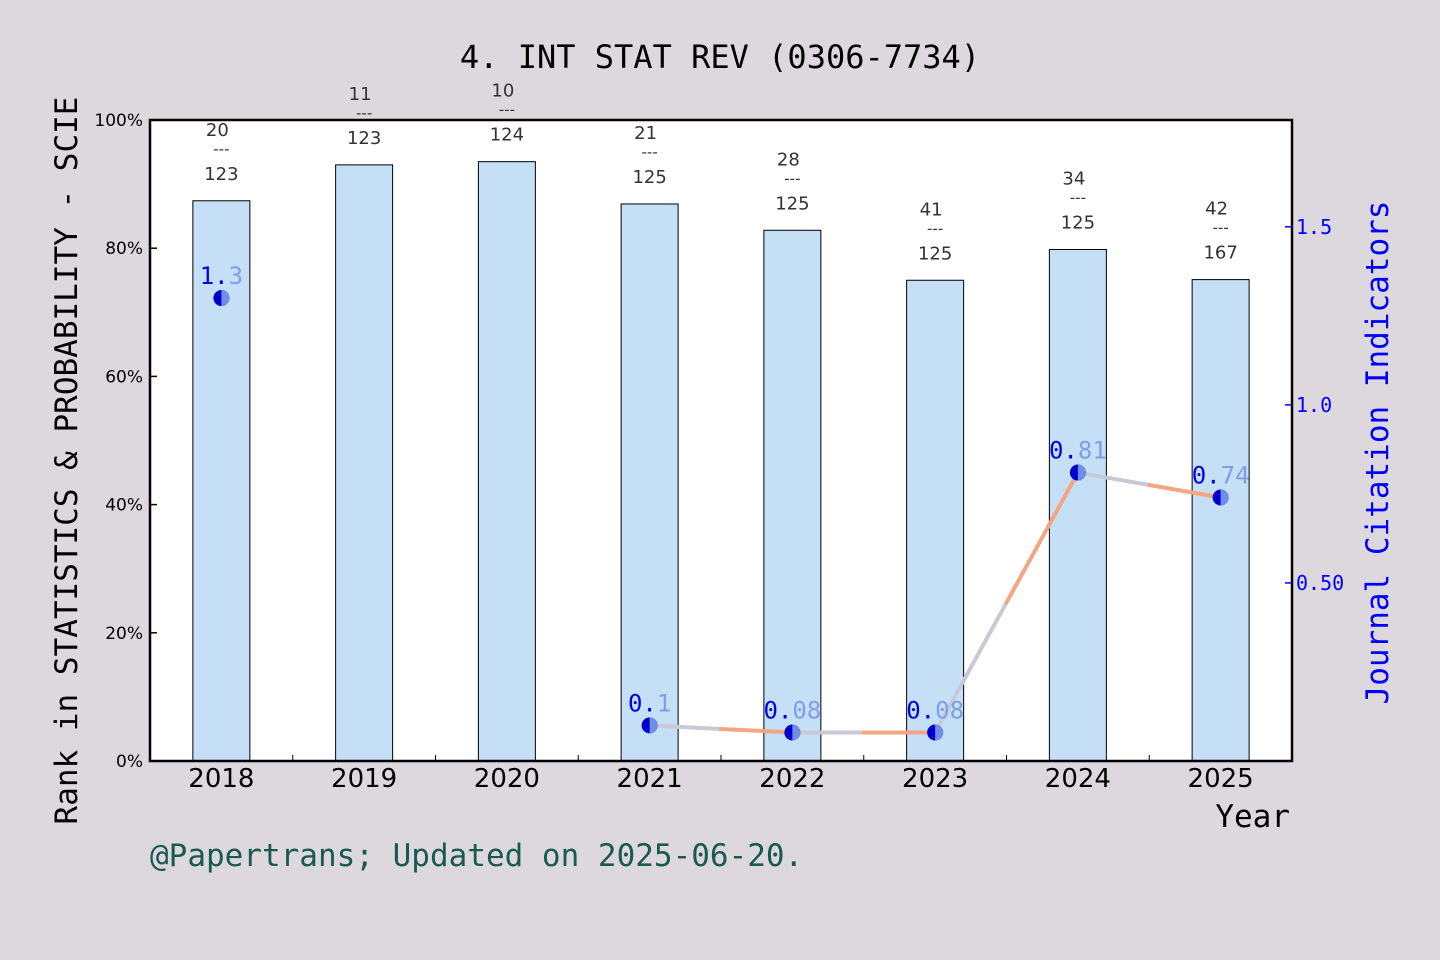  Describe the element at coordinates (502, 91) in the screenshot. I see `rank-value: 10` at that location.